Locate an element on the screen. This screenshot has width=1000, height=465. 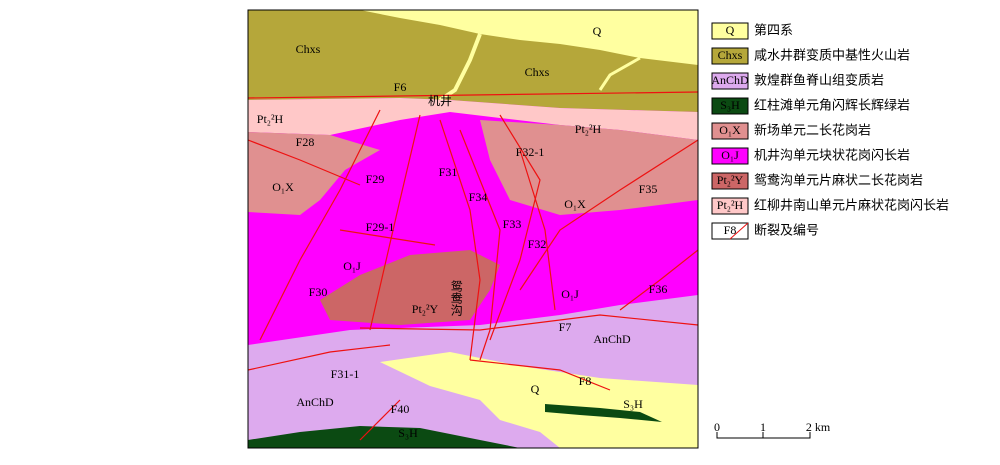
legend-text: 鸳鸯沟单元片麻状二长花岗岩 is located at coordinates (838, 181).